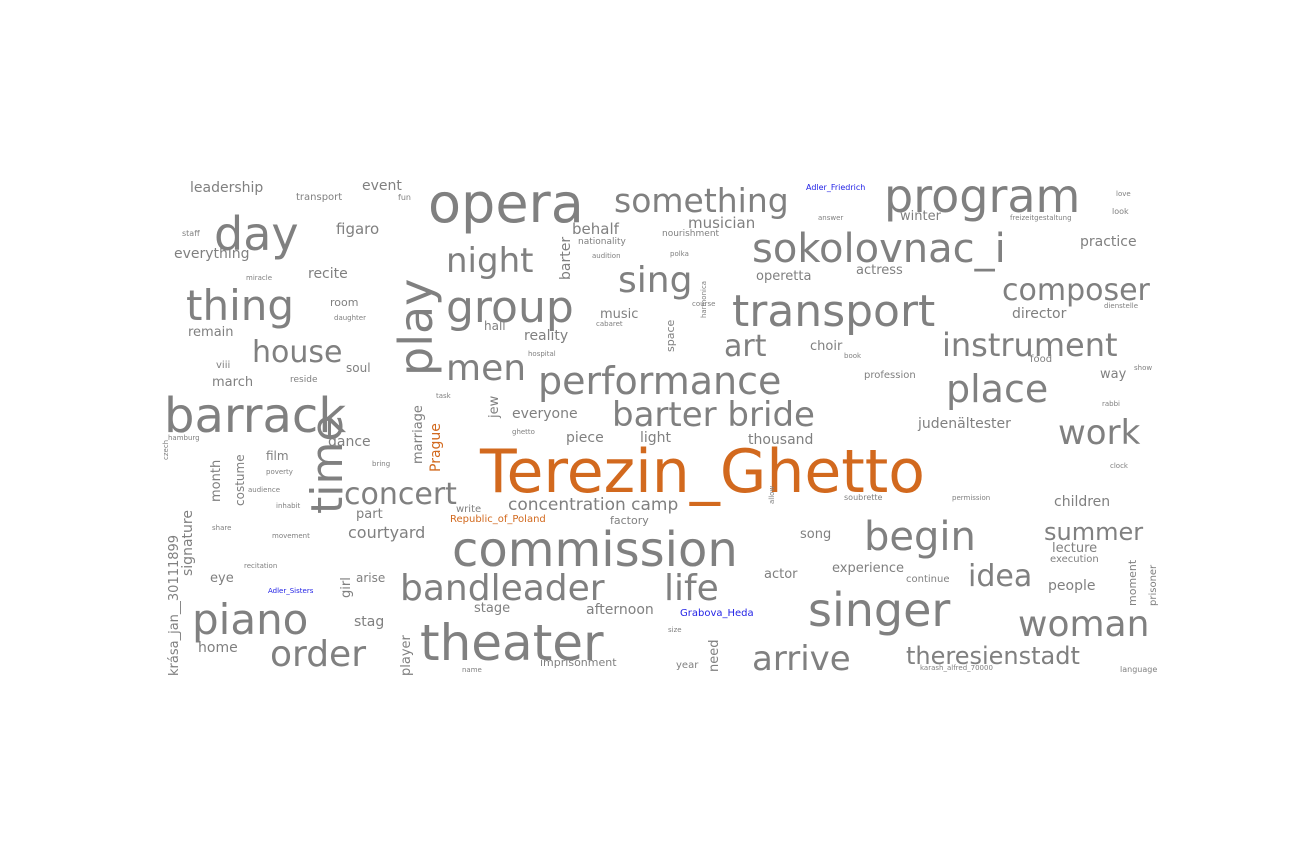 The image size is (1296, 864). What do you see at coordinates (993, 656) in the screenshot?
I see `word-theresienstadt: theresienstadt` at bounding box center [993, 656].